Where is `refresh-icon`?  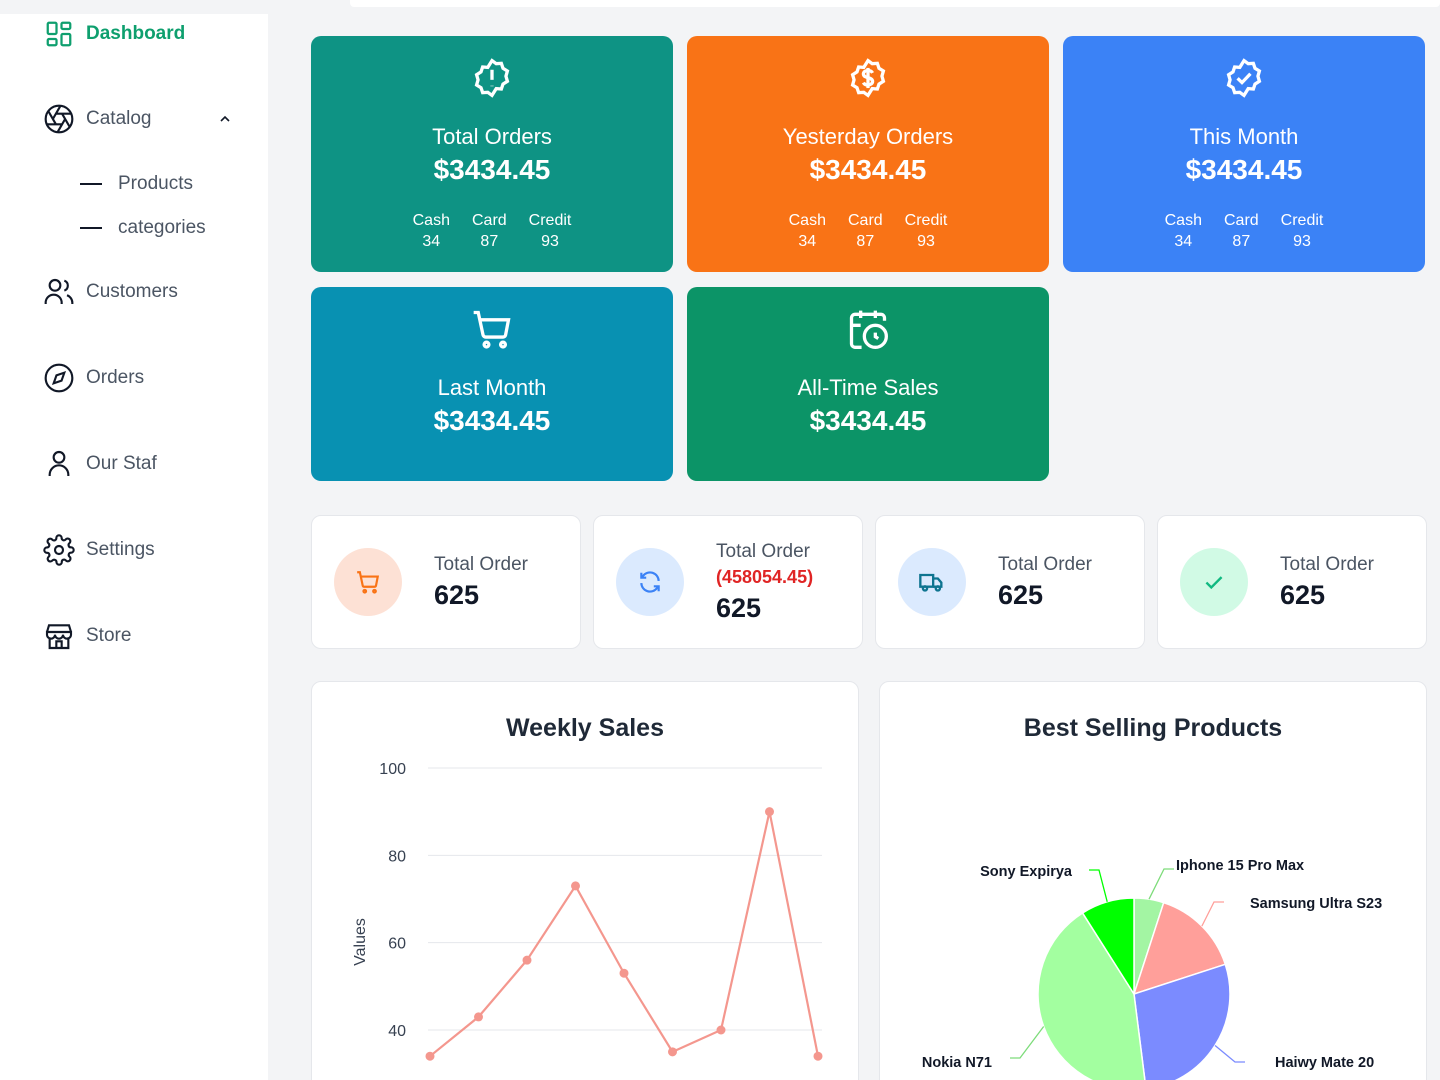 refresh-icon is located at coordinates (650, 582).